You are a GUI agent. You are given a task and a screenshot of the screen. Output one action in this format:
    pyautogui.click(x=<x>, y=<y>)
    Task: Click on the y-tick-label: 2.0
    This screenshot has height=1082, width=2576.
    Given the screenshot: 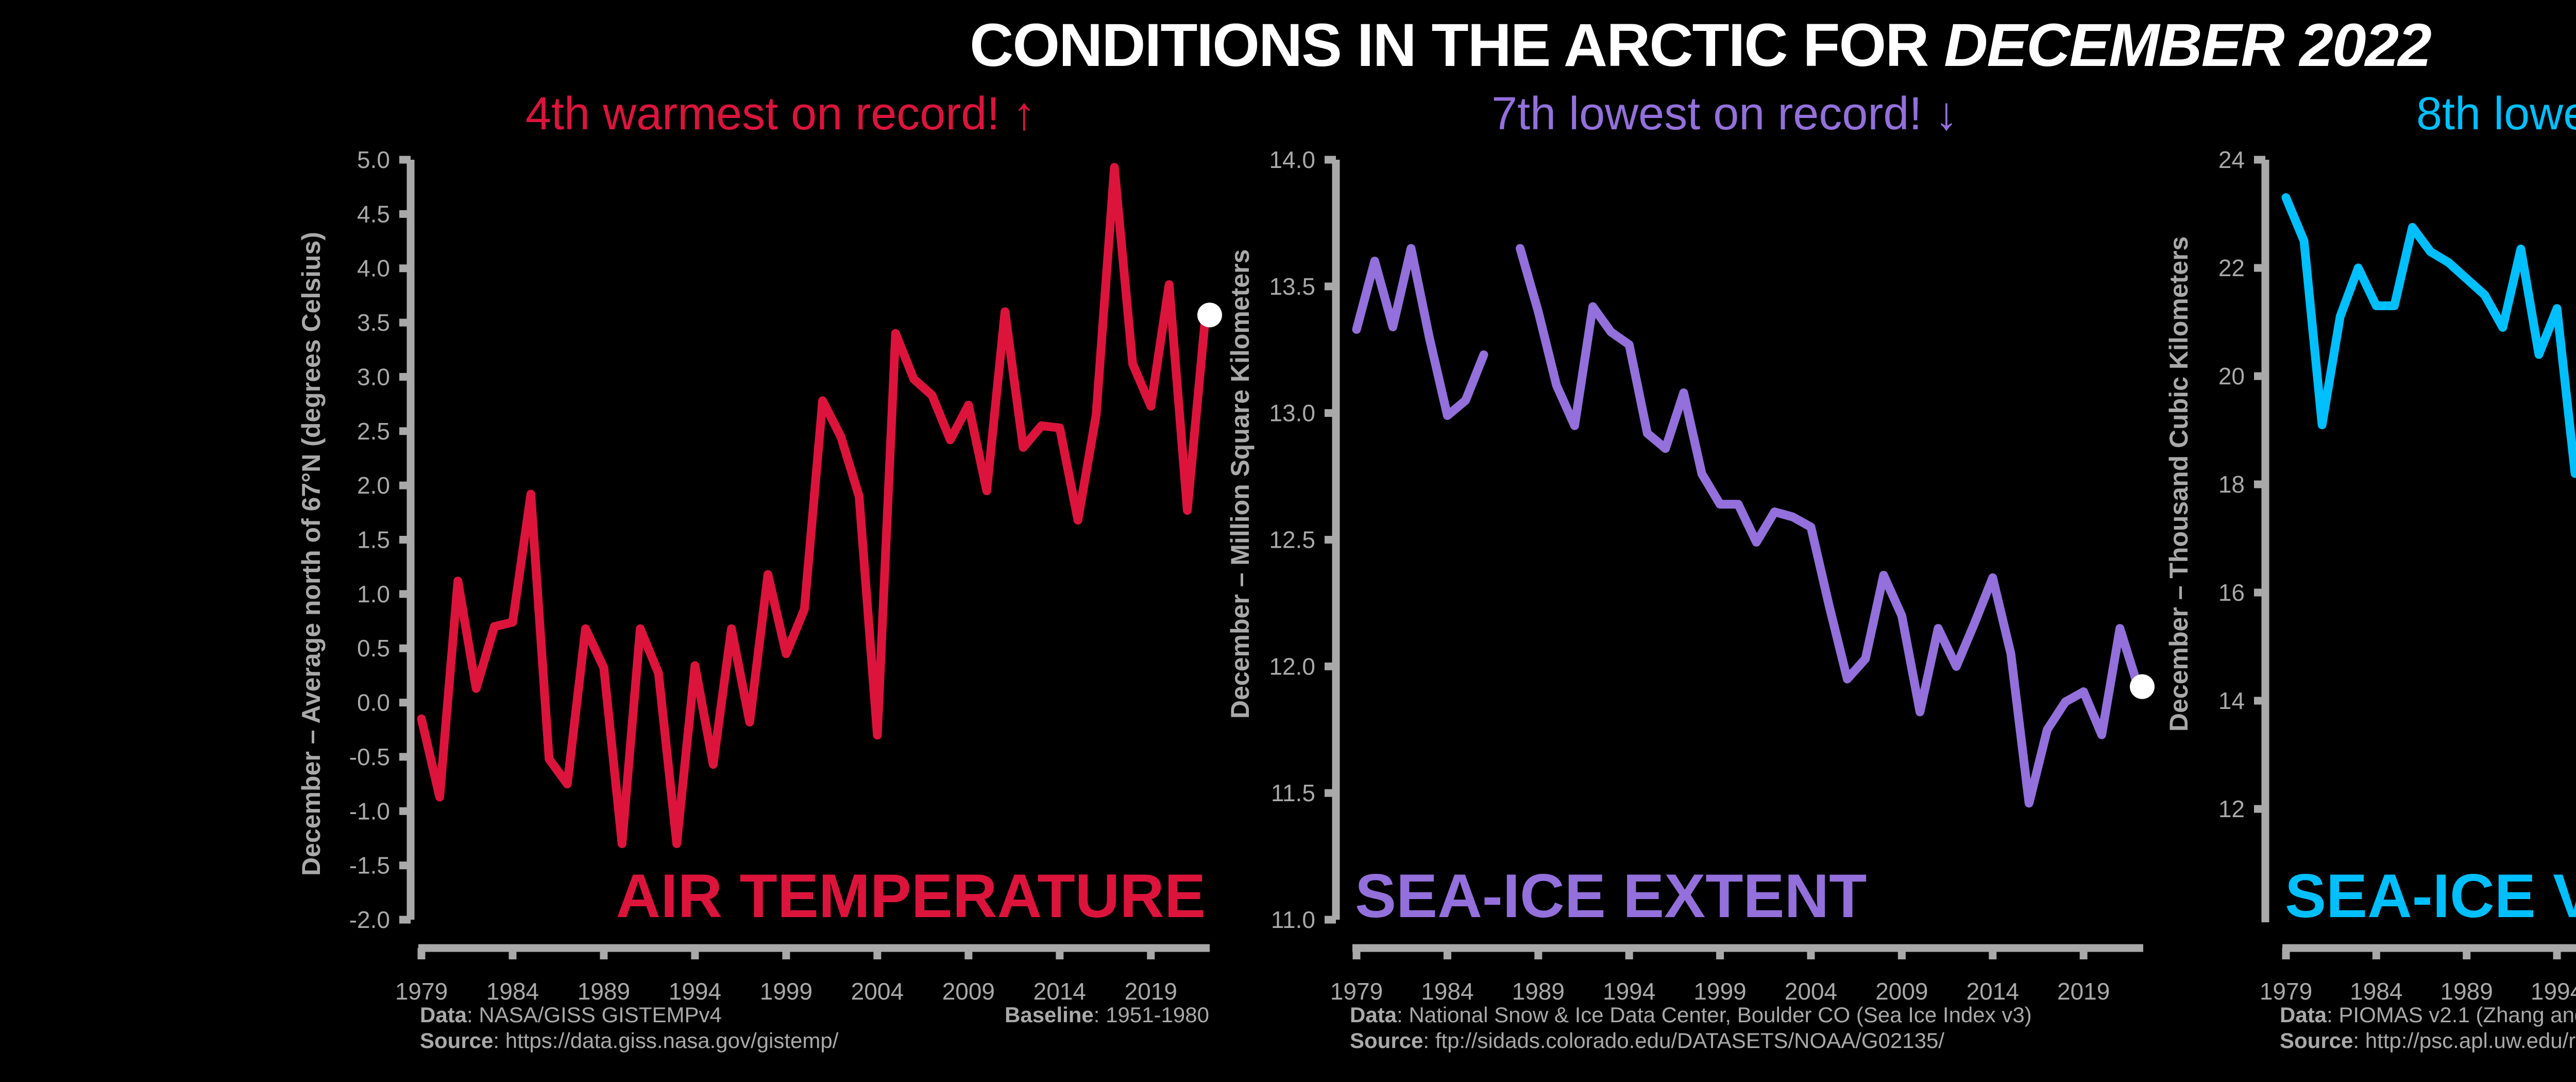 What is the action you would take?
    pyautogui.click(x=373, y=485)
    